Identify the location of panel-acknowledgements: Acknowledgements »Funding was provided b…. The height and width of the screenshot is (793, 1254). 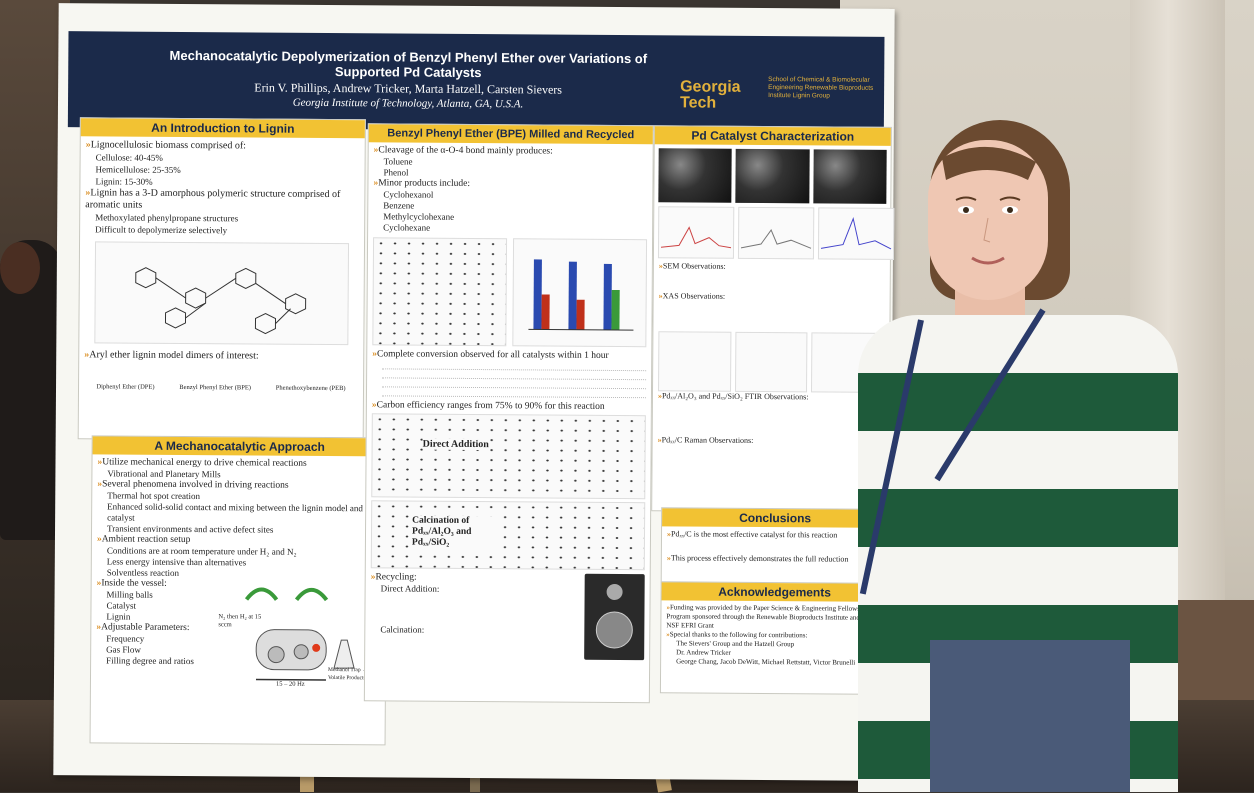
(774, 638).